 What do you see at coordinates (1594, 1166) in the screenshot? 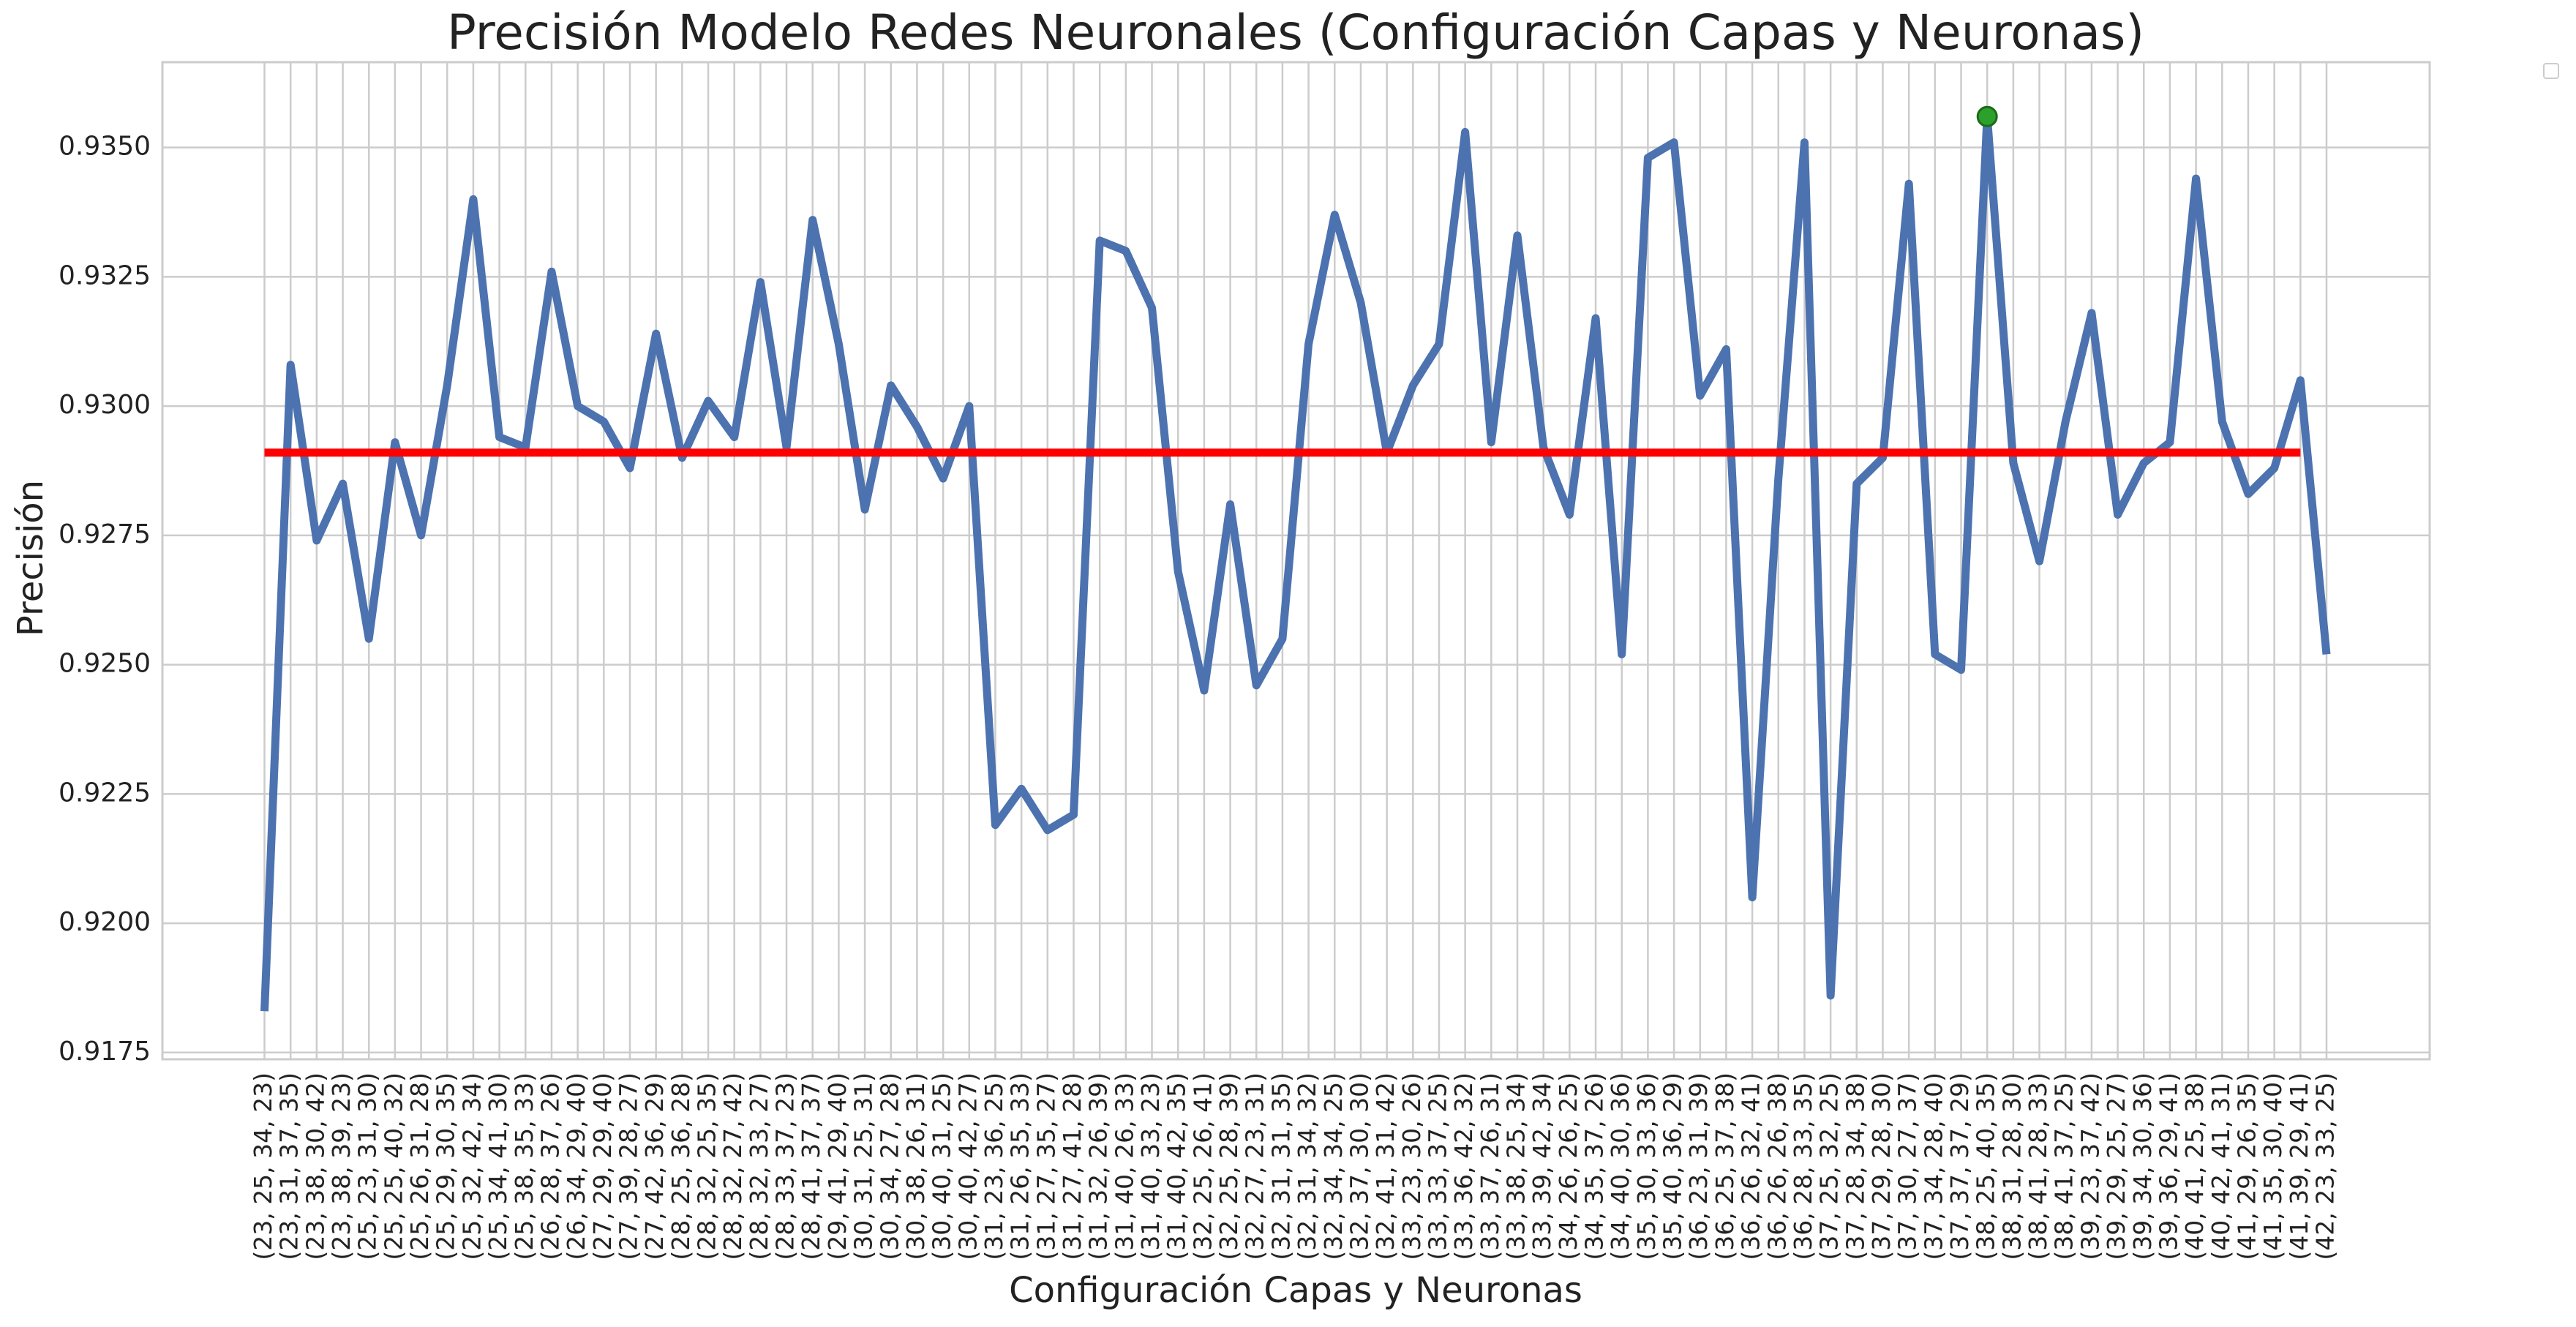
I see `x-tick-label: (34, 35, 37, 26)` at bounding box center [1594, 1166].